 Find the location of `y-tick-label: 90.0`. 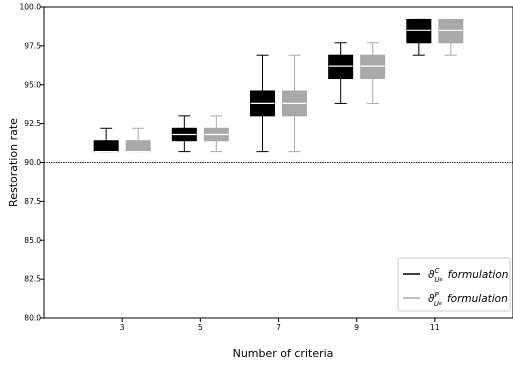

y-tick-label: 90.0 is located at coordinates (32, 162).